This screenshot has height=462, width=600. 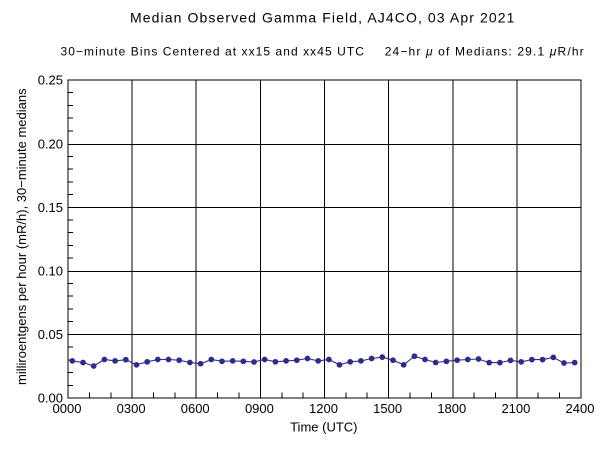 I want to click on svg-text: 0000, so click(x=67, y=408).